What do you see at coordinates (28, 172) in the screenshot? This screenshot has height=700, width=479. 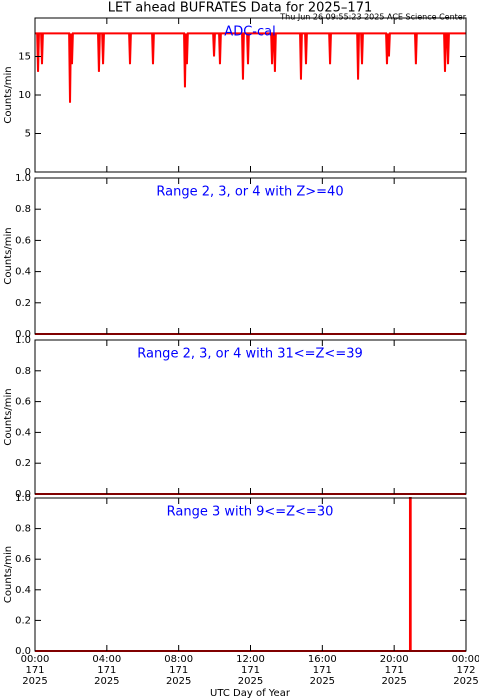 I see `y-tick-label: 0` at bounding box center [28, 172].